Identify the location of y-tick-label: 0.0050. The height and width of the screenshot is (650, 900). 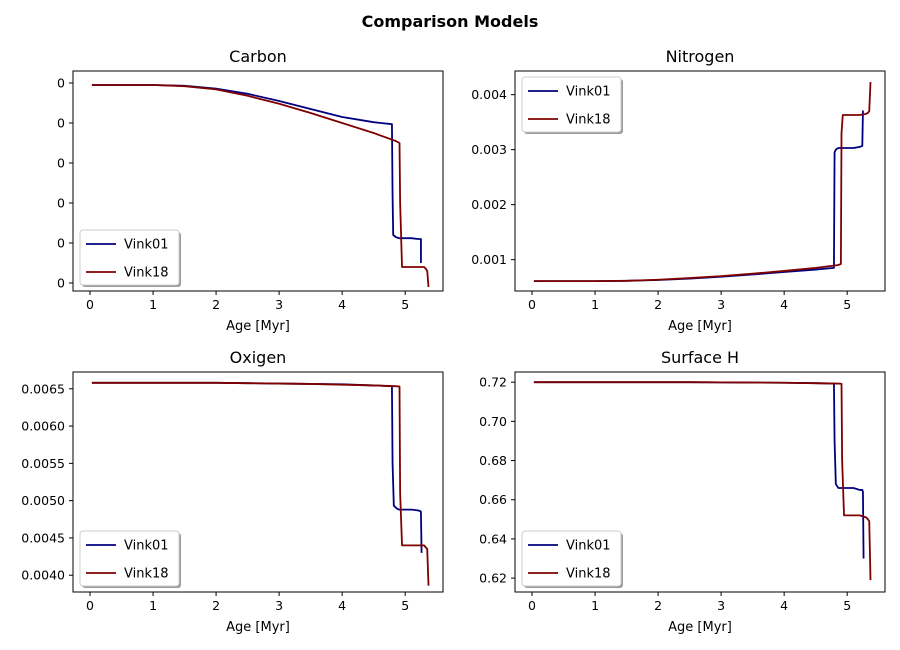
(43, 500).